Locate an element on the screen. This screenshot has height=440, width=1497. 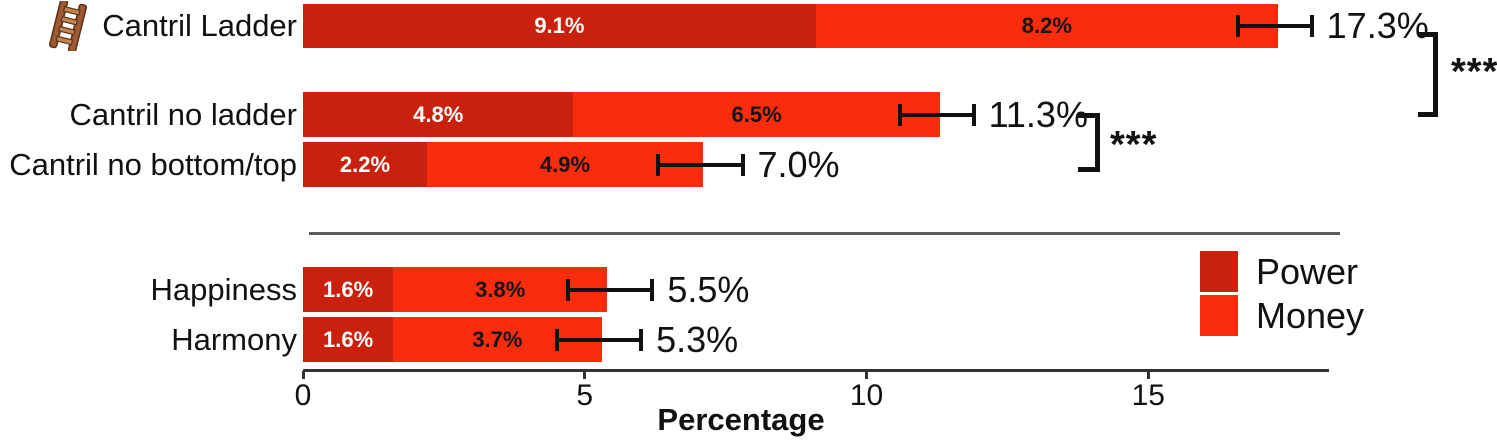
total-value-label: 17.3% is located at coordinates (1377, 25).